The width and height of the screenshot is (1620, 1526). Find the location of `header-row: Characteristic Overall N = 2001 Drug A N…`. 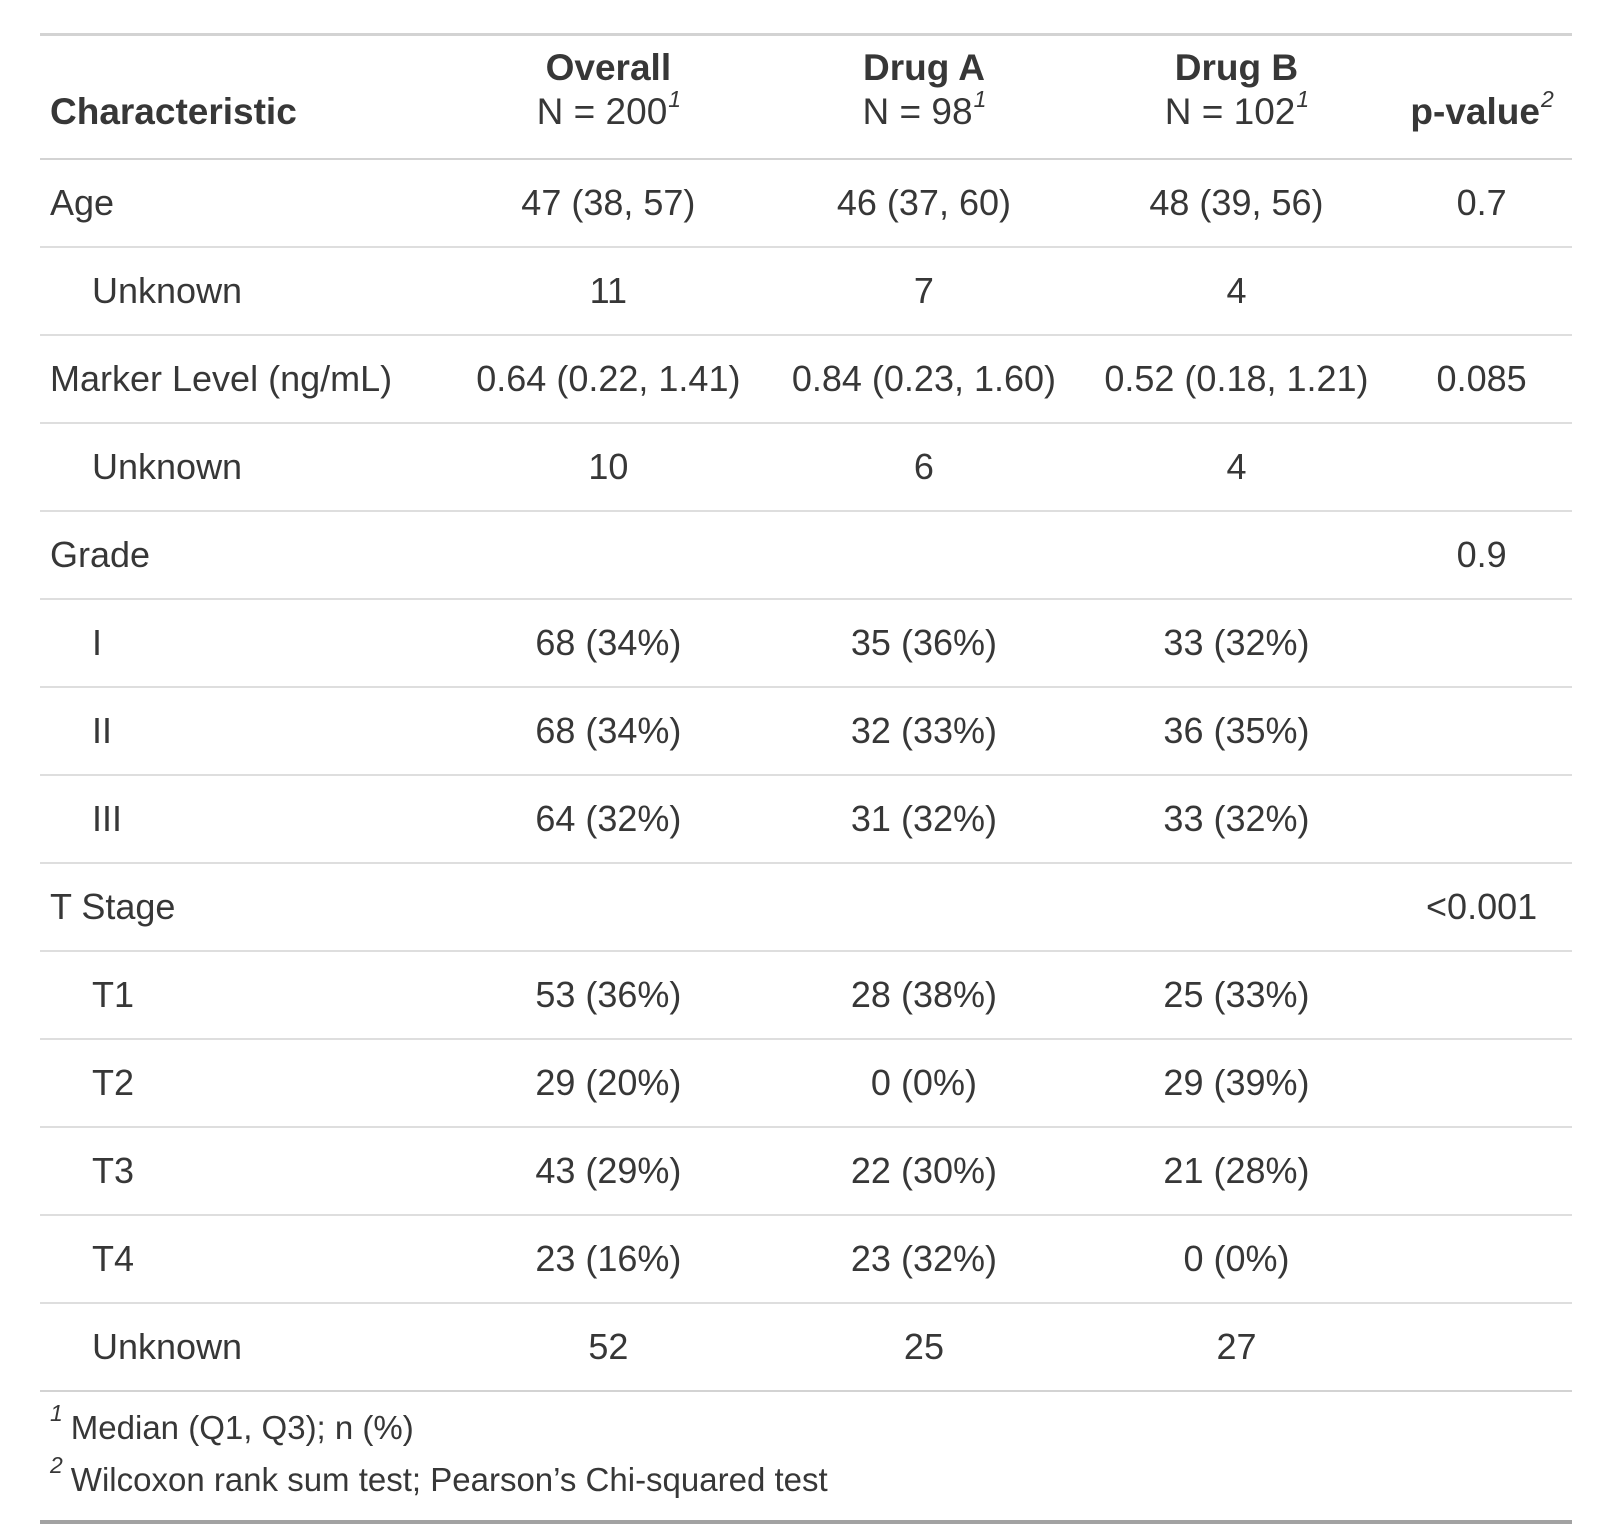

header-row: Characteristic Overall N = 2001 Drug A N… is located at coordinates (806, 97).